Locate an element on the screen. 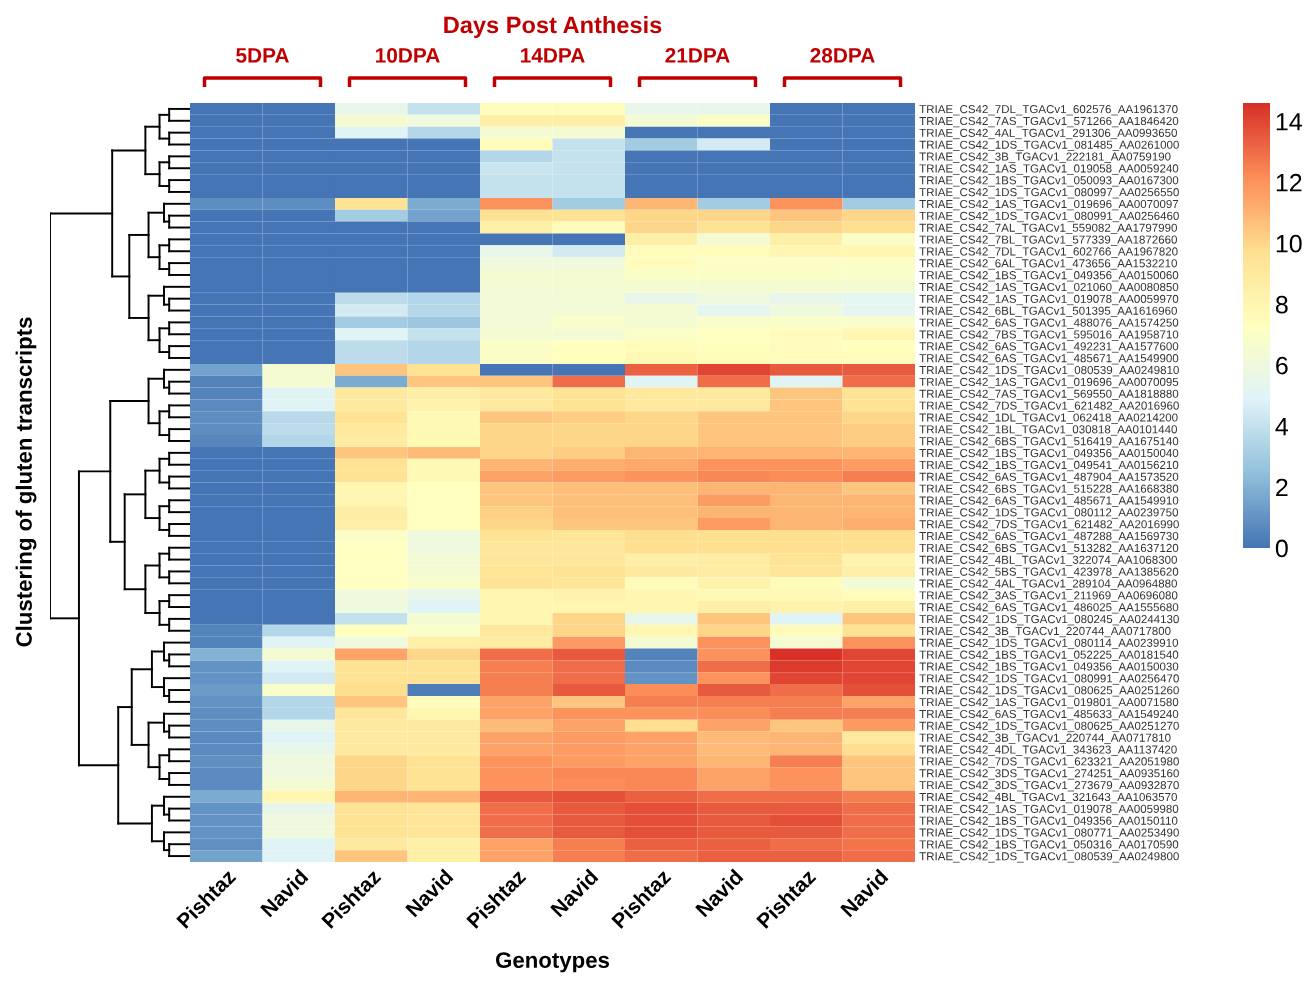 The width and height of the screenshot is (1312, 986). text: 21DPA is located at coordinates (697, 55).